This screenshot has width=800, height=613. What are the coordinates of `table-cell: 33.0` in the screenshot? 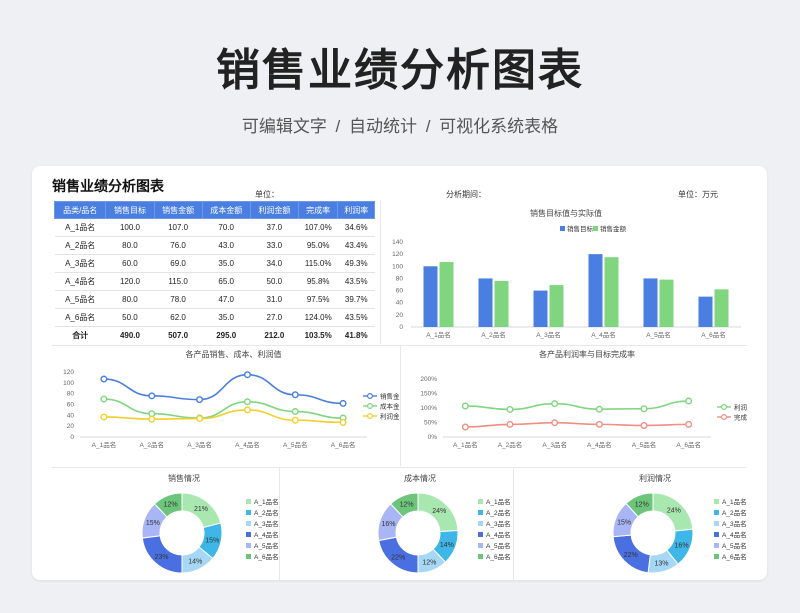 It's located at (274, 245).